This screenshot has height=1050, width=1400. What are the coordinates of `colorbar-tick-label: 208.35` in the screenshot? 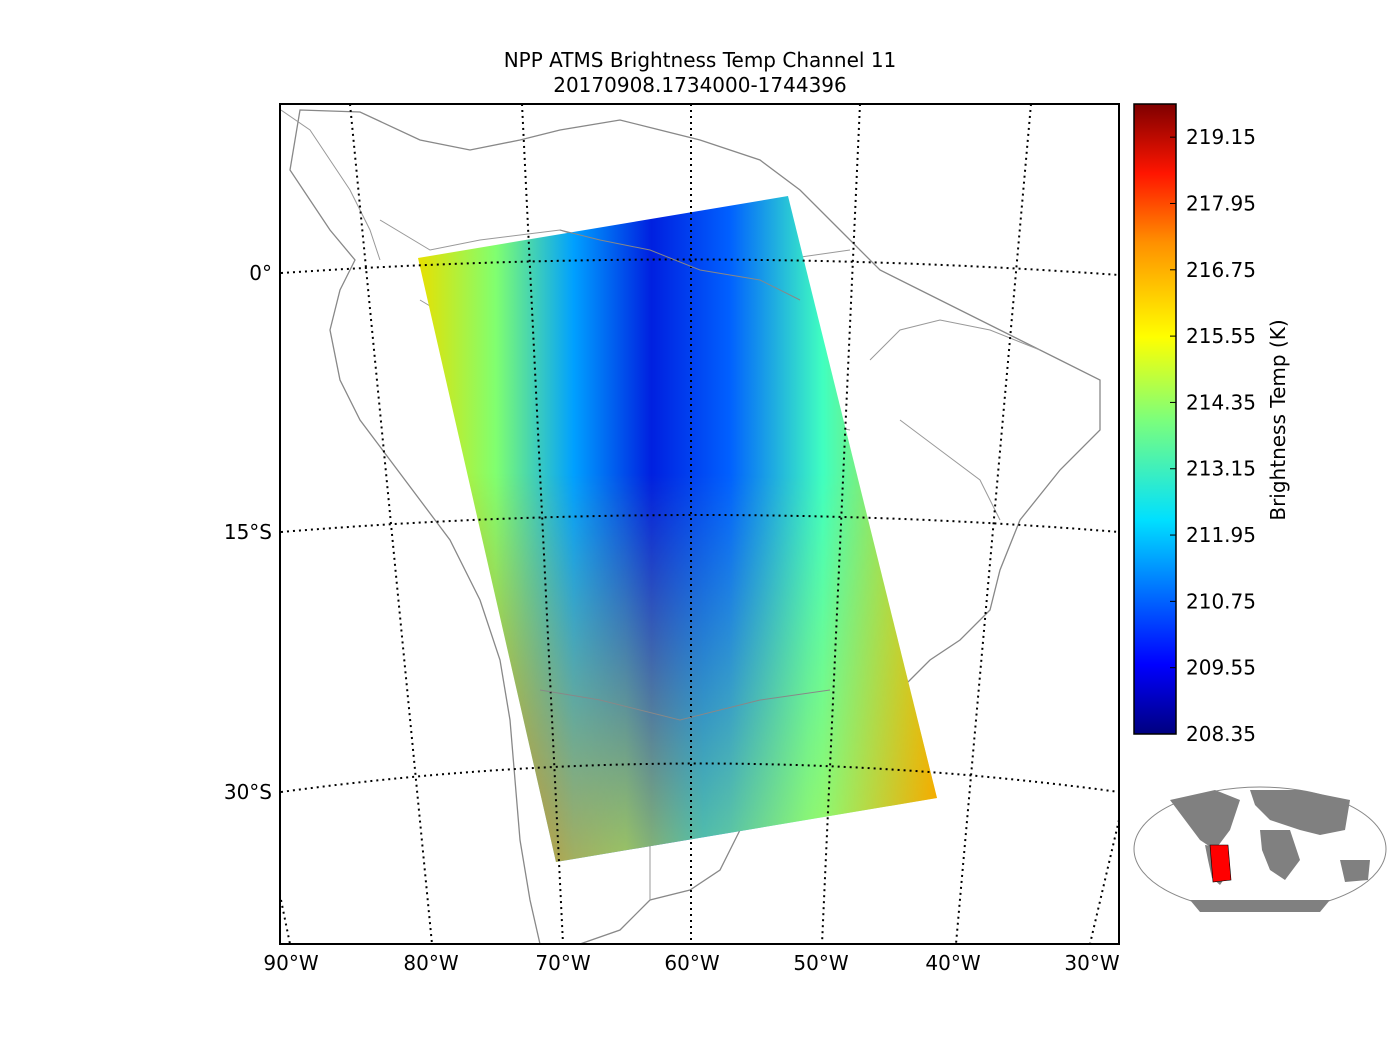 It's located at (1221, 734).